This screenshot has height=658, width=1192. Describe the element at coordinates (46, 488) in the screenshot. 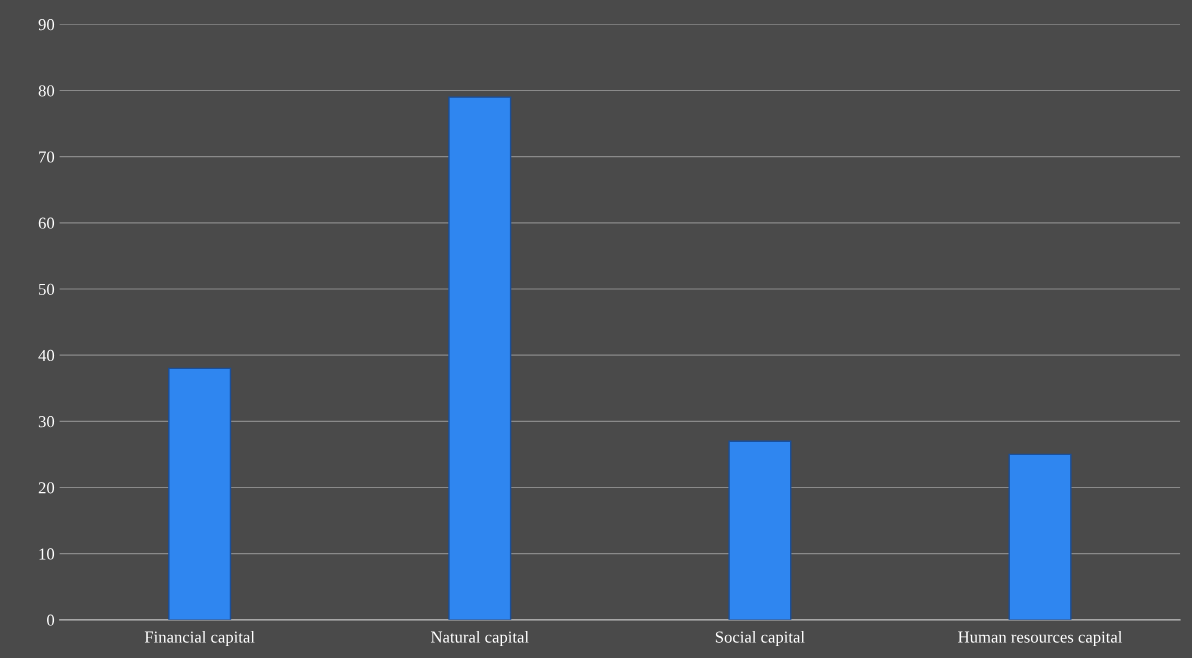

I see `y-tick-label: 20` at that location.